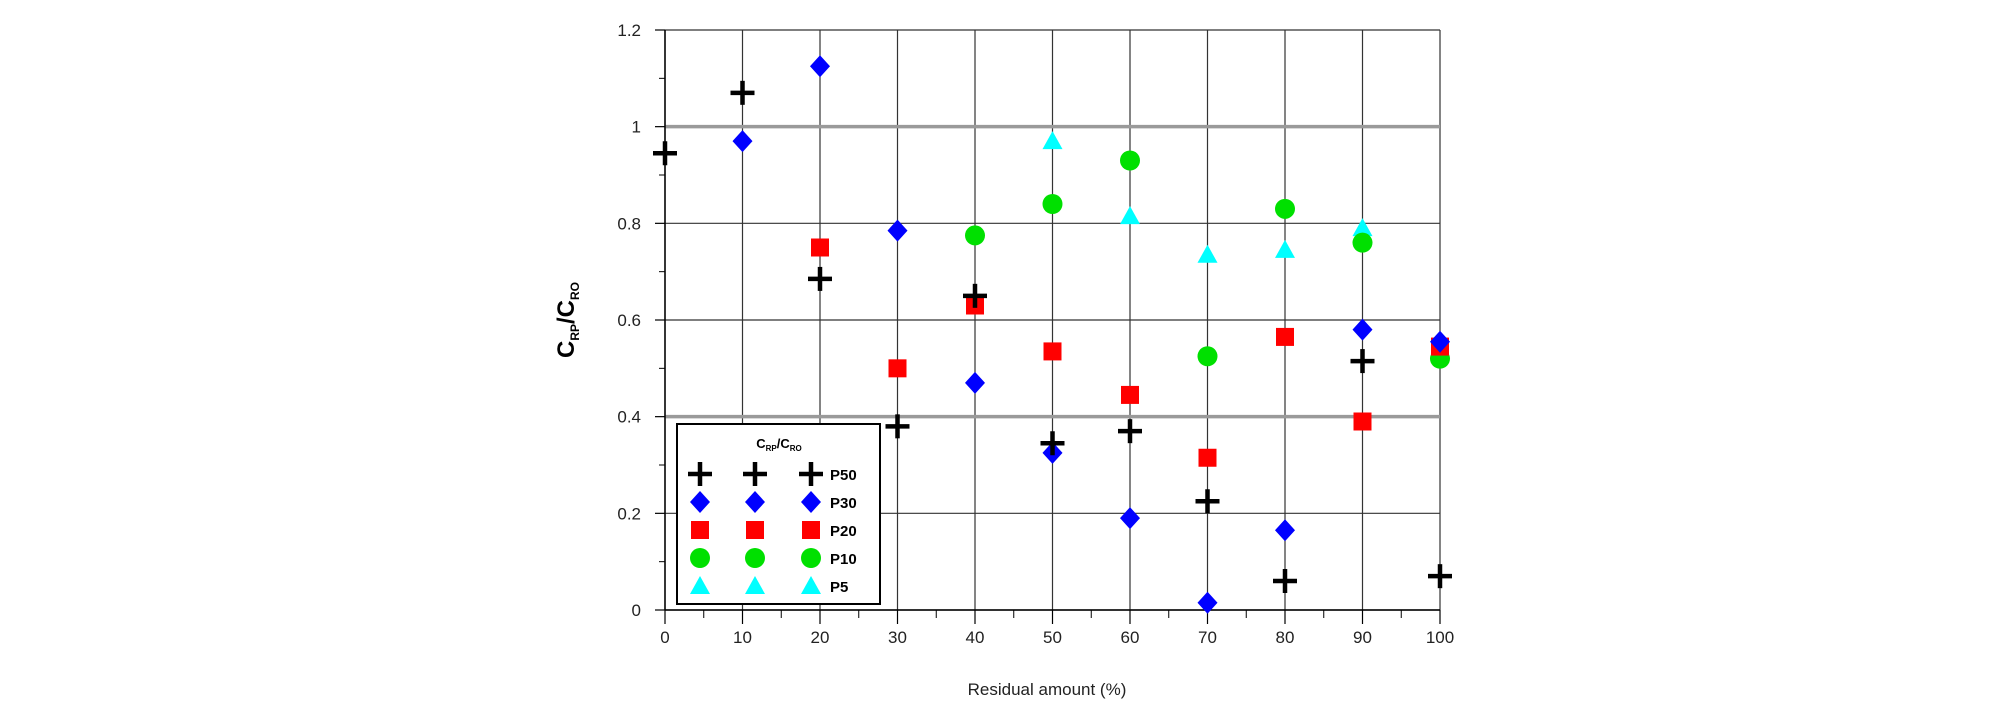 The width and height of the screenshot is (2008, 714). I want to click on legend-label-p20: P20, so click(843, 531).